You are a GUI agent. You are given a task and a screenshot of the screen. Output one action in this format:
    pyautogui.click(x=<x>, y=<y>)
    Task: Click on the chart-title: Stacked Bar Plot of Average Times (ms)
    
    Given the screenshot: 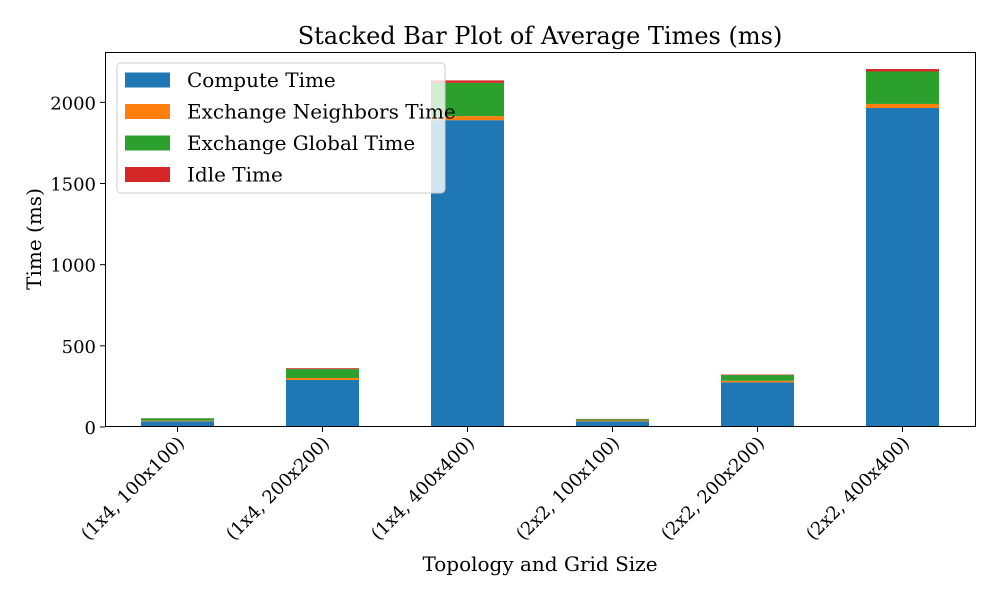 What is the action you would take?
    pyautogui.click(x=540, y=36)
    